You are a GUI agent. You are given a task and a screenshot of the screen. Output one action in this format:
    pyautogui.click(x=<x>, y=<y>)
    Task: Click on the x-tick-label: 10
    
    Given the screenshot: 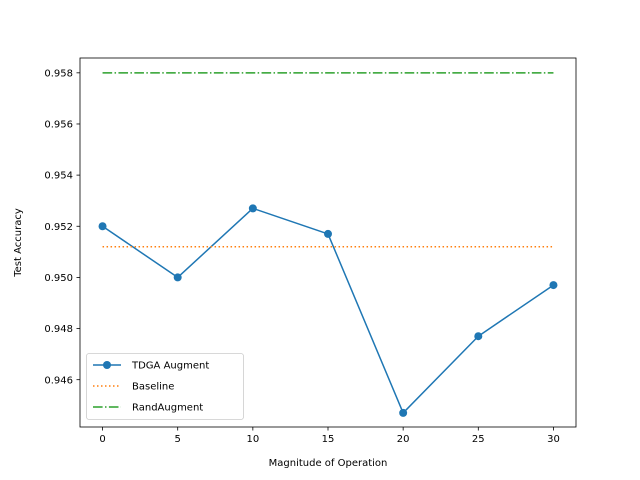 What is the action you would take?
    pyautogui.click(x=252, y=439)
    